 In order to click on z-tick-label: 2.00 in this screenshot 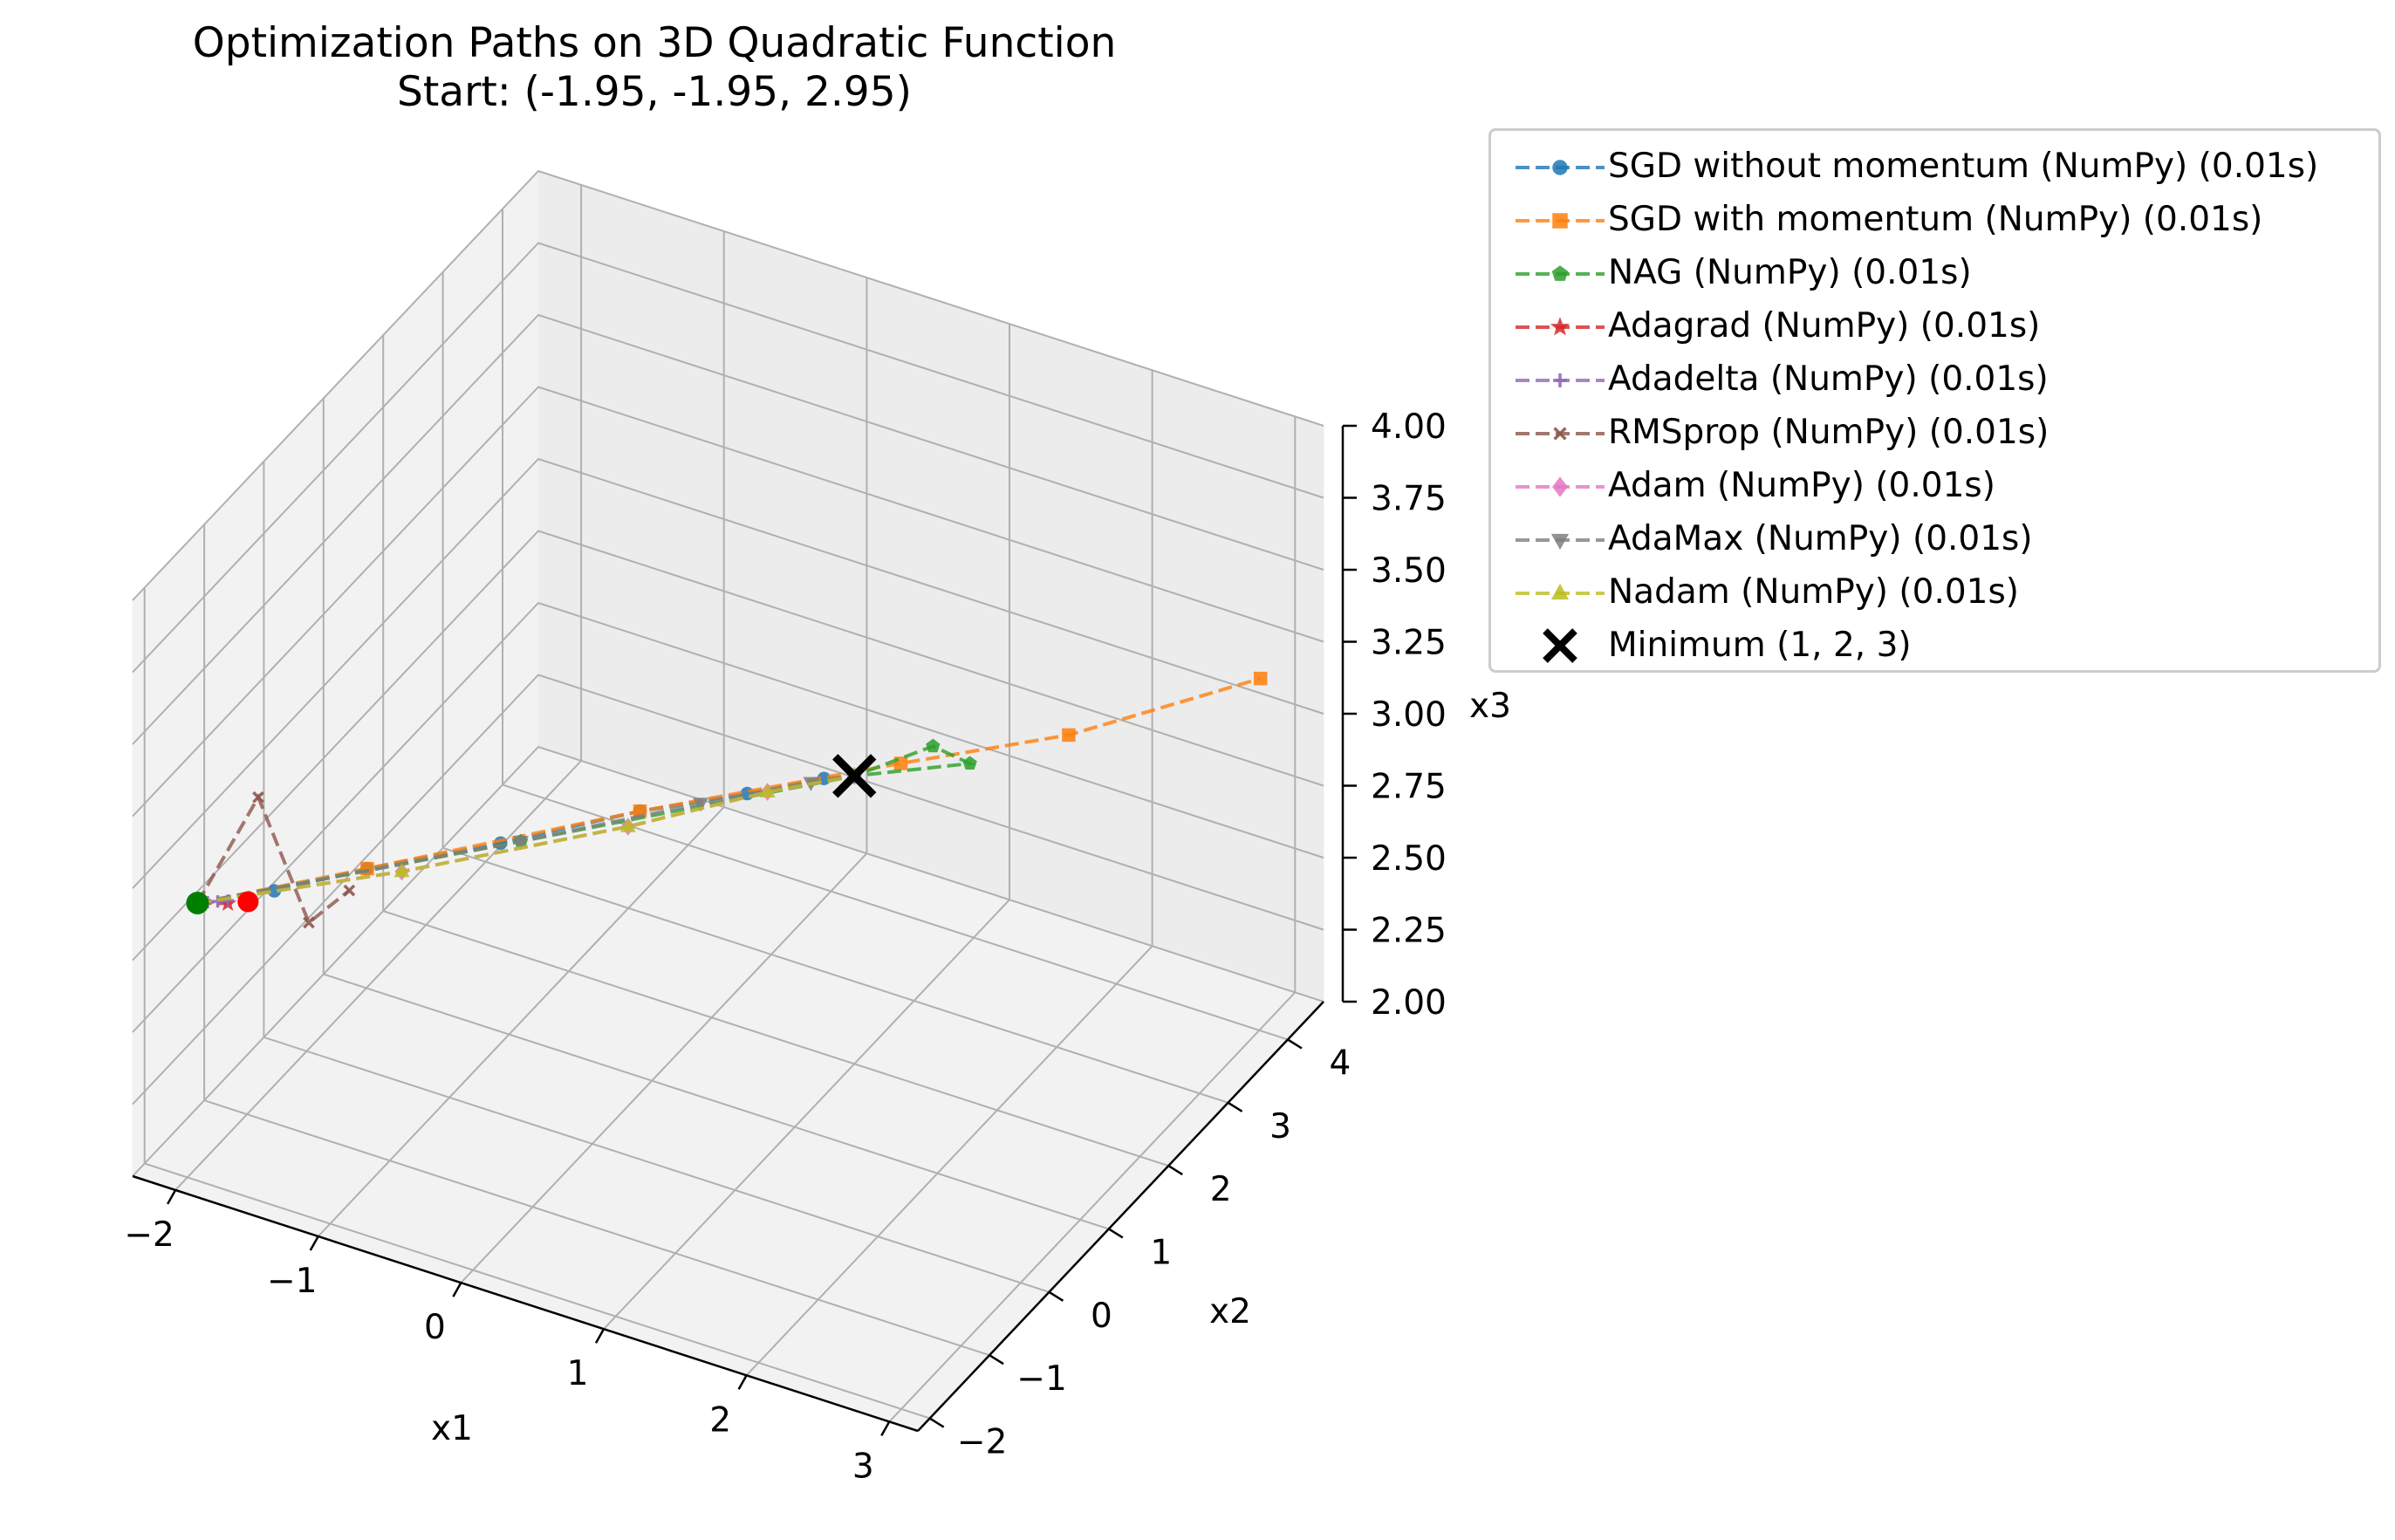, I will do `click(1409, 1003)`.